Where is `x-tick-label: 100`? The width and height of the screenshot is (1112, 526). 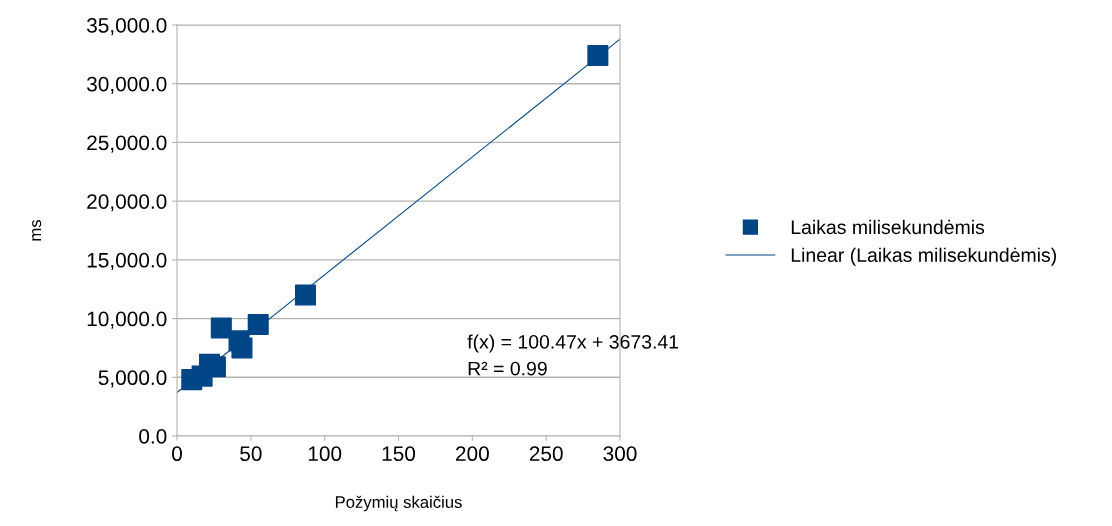 x-tick-label: 100 is located at coordinates (325, 454).